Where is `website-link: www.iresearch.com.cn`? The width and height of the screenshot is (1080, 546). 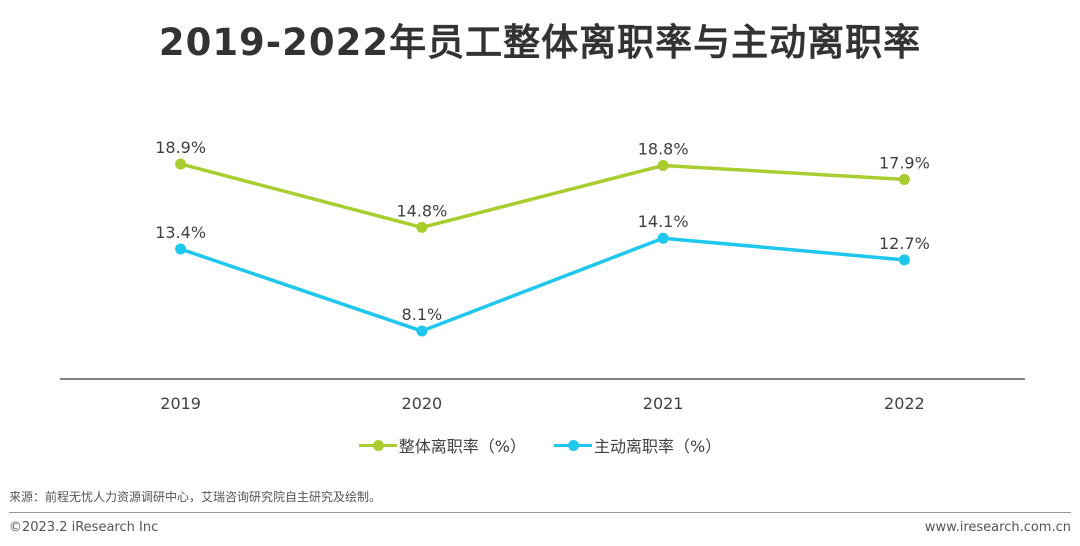 website-link: www.iresearch.com.cn is located at coordinates (997, 527).